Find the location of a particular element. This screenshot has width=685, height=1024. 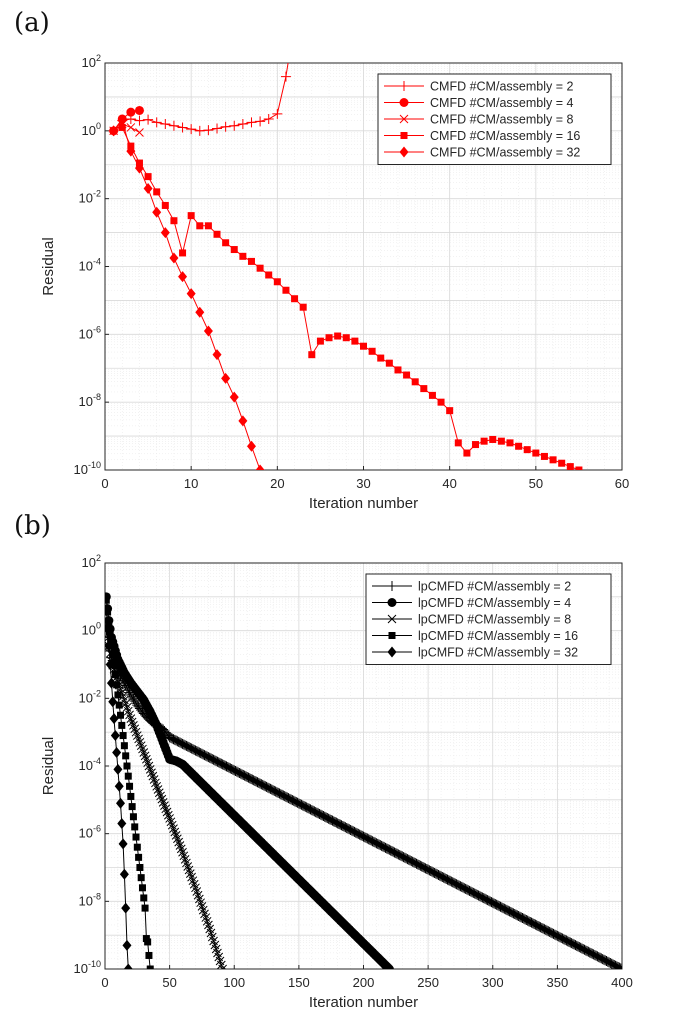

legend-entry: CMFD #CM/assembly = 4 is located at coordinates (501, 103).